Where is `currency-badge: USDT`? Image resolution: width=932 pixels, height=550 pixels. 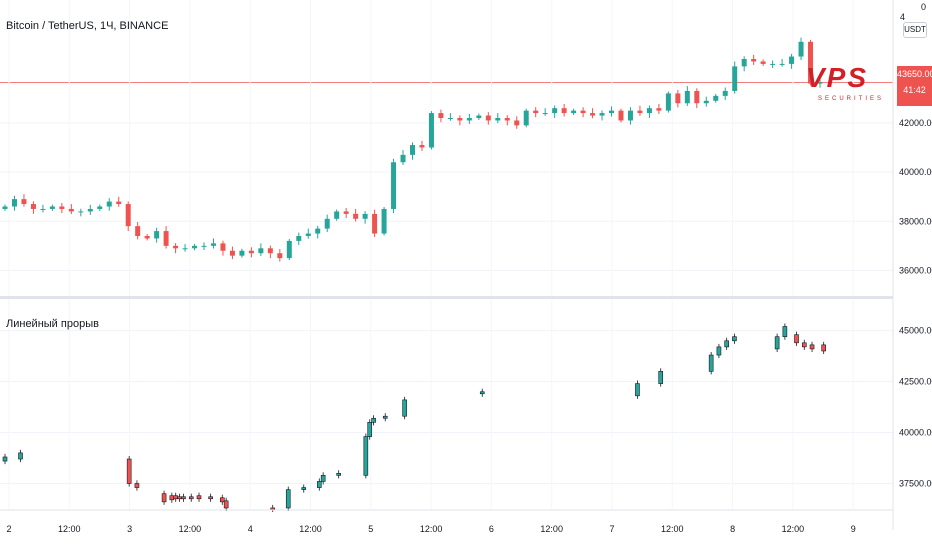
currency-badge: USDT is located at coordinates (915, 30).